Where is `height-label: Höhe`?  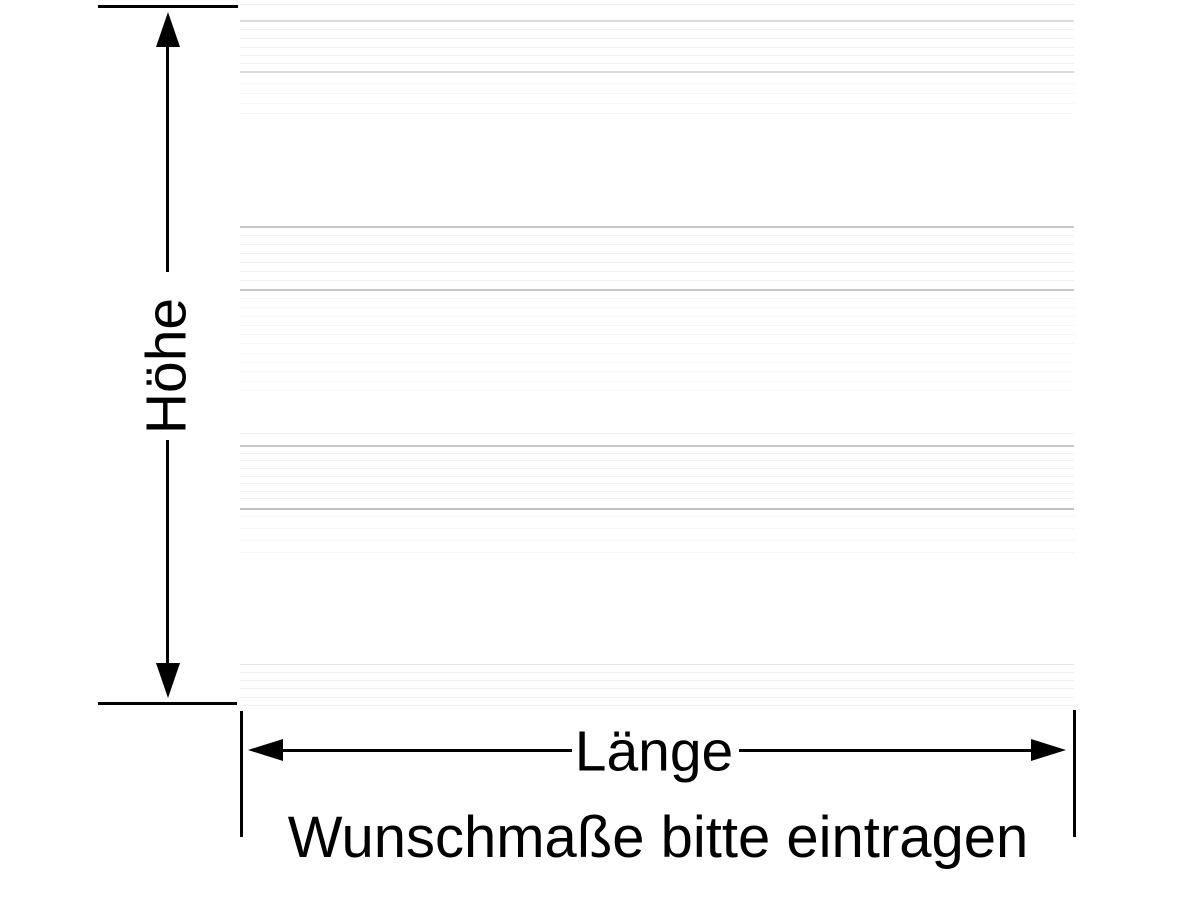
height-label: Höhe is located at coordinates (166, 366).